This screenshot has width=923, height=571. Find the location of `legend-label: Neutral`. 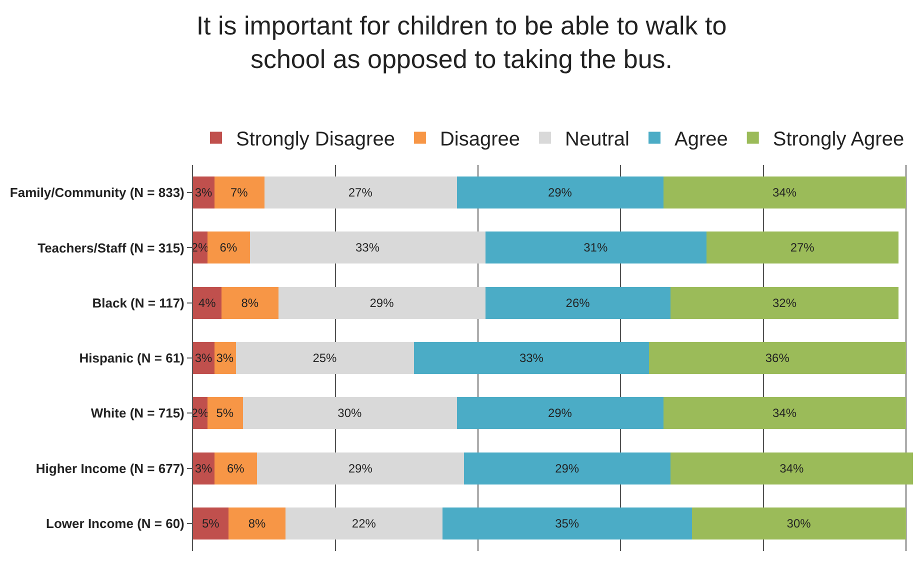

legend-label: Neutral is located at coordinates (597, 139).